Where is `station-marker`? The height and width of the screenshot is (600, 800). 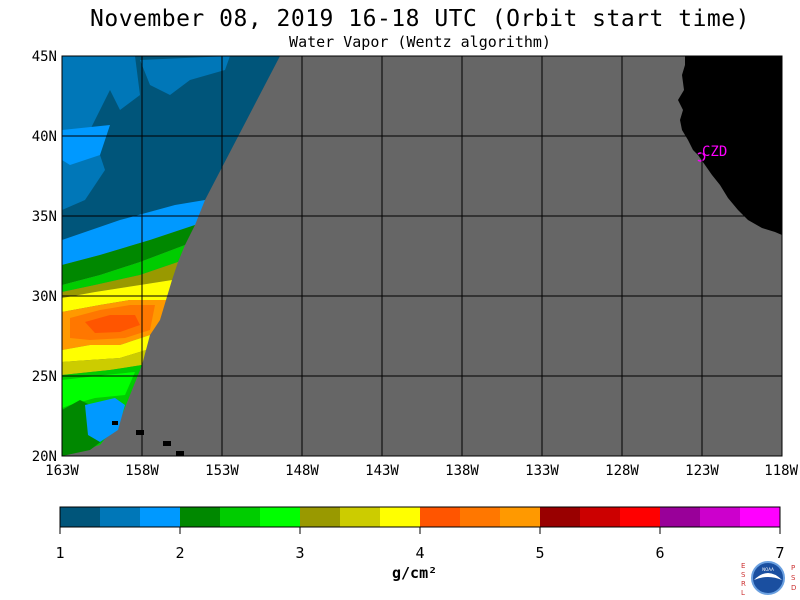
station-marker is located at coordinates (701, 157).